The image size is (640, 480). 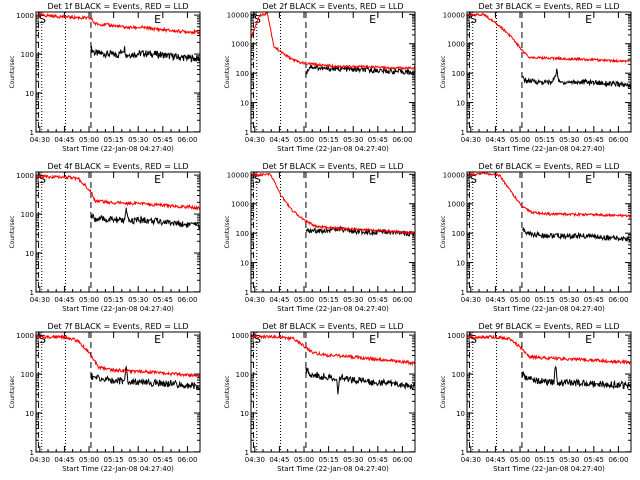 What do you see at coordinates (117, 166) in the screenshot?
I see `panel-title: Det 4f BLACK = Events, RED = LLD` at bounding box center [117, 166].